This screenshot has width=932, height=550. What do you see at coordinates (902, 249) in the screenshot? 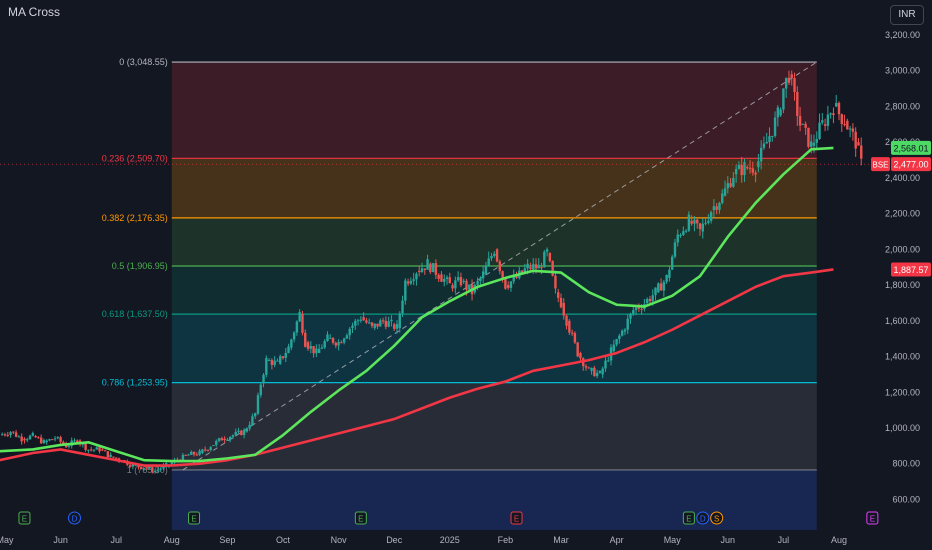
I see `price-axis-tick: 2,000.00` at bounding box center [902, 249].